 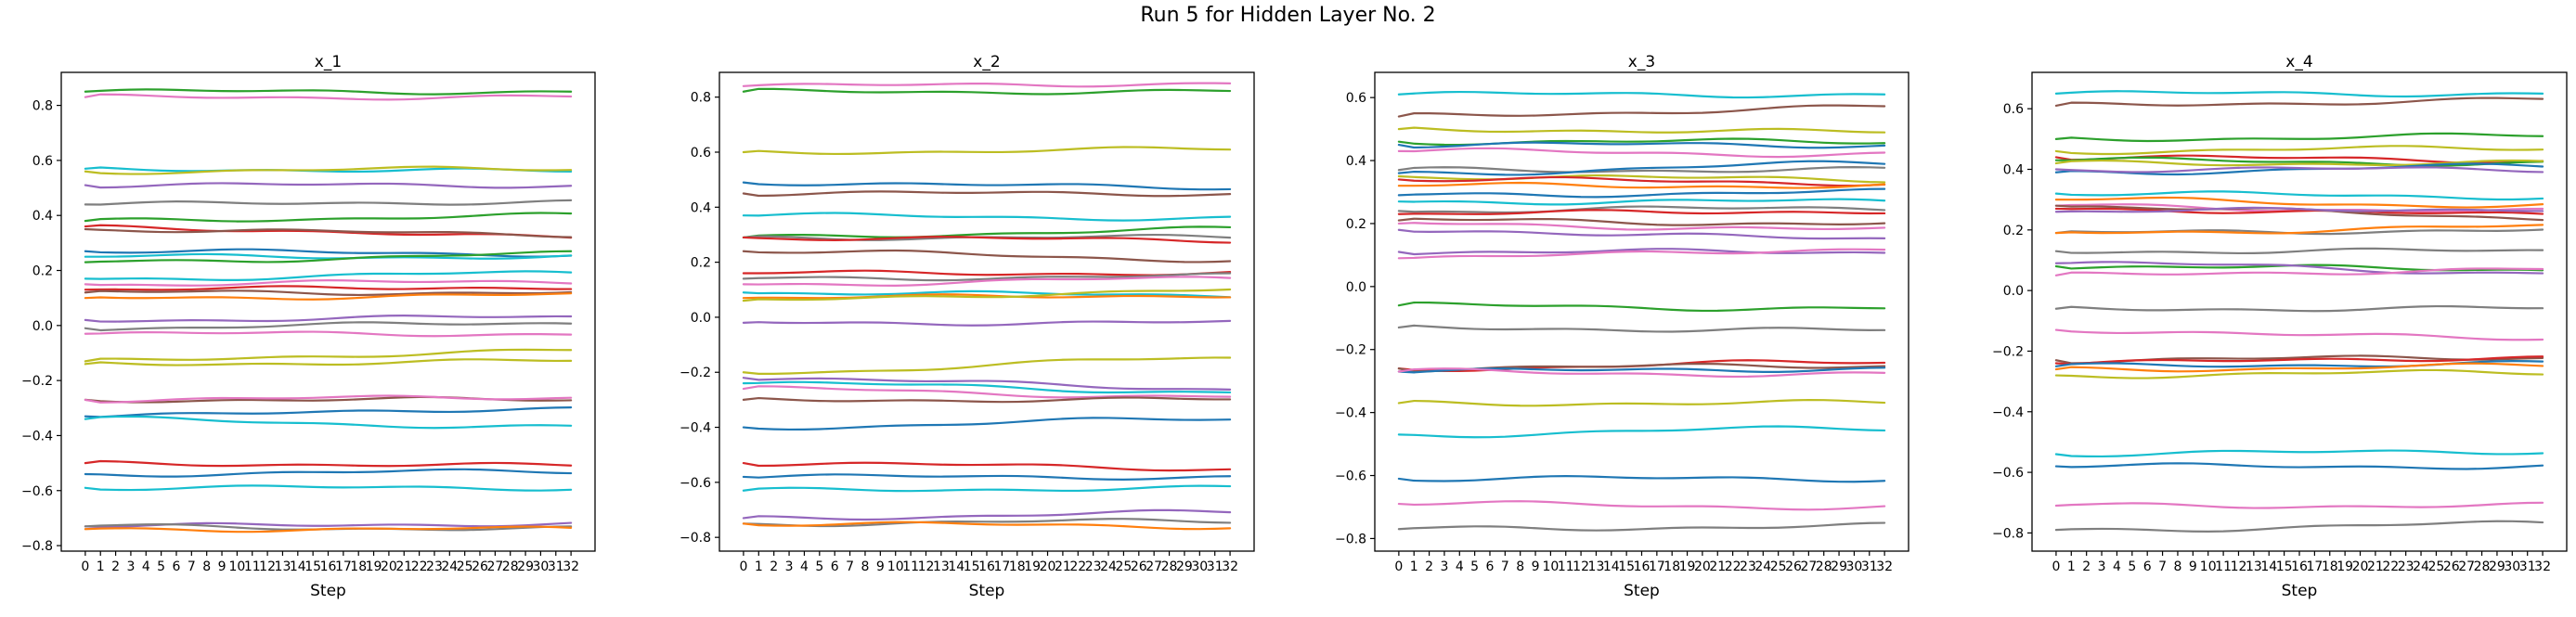 I want to click on x-tick-label: 0, so click(x=85, y=566).